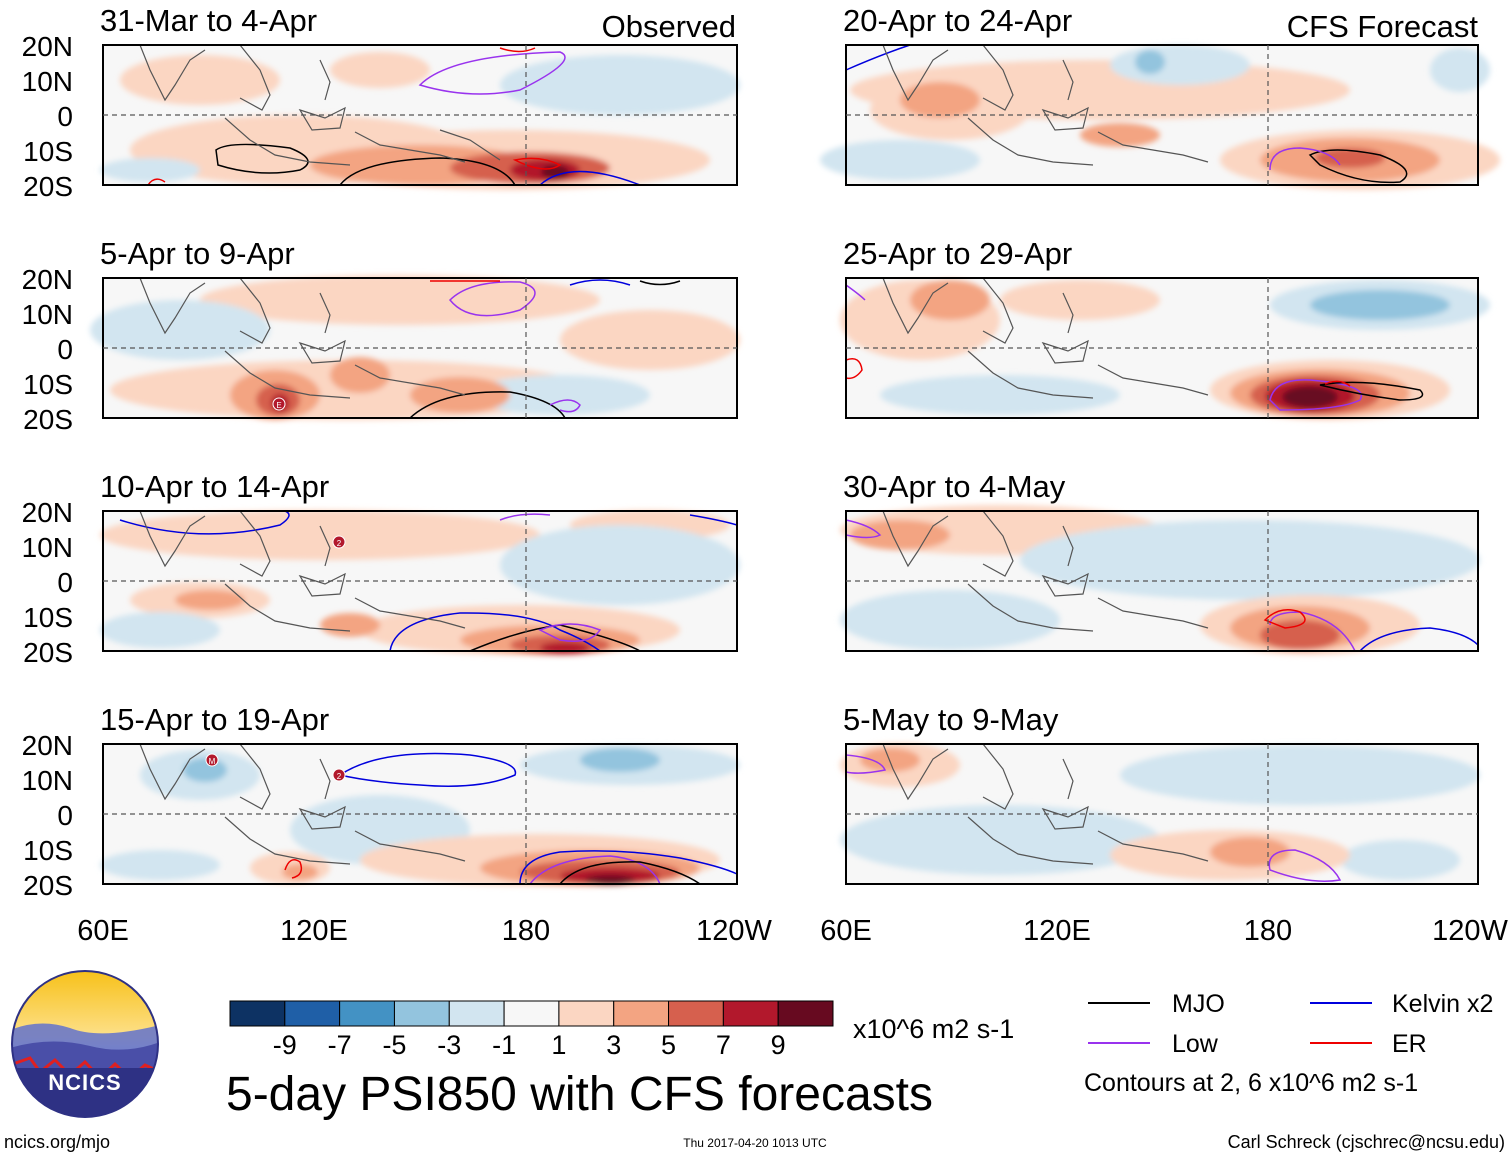 The width and height of the screenshot is (1510, 1158). I want to click on lat-labels-row4: 20N 10N 0 10S 20S, so click(47, 815).